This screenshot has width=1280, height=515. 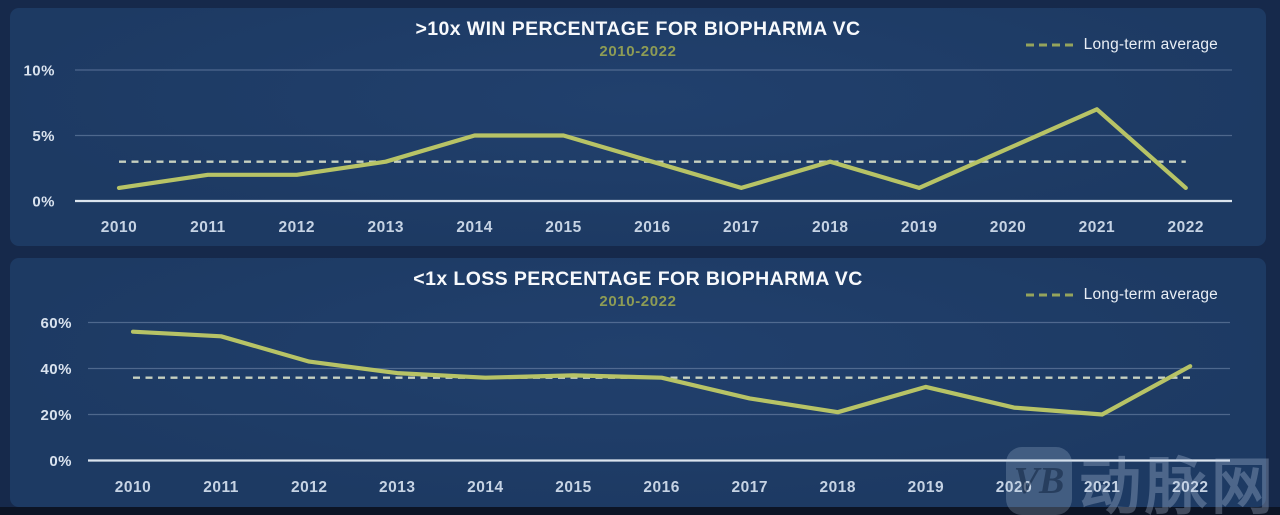 I want to click on win-chart-subtitle: 2010-2022, so click(x=638, y=51).